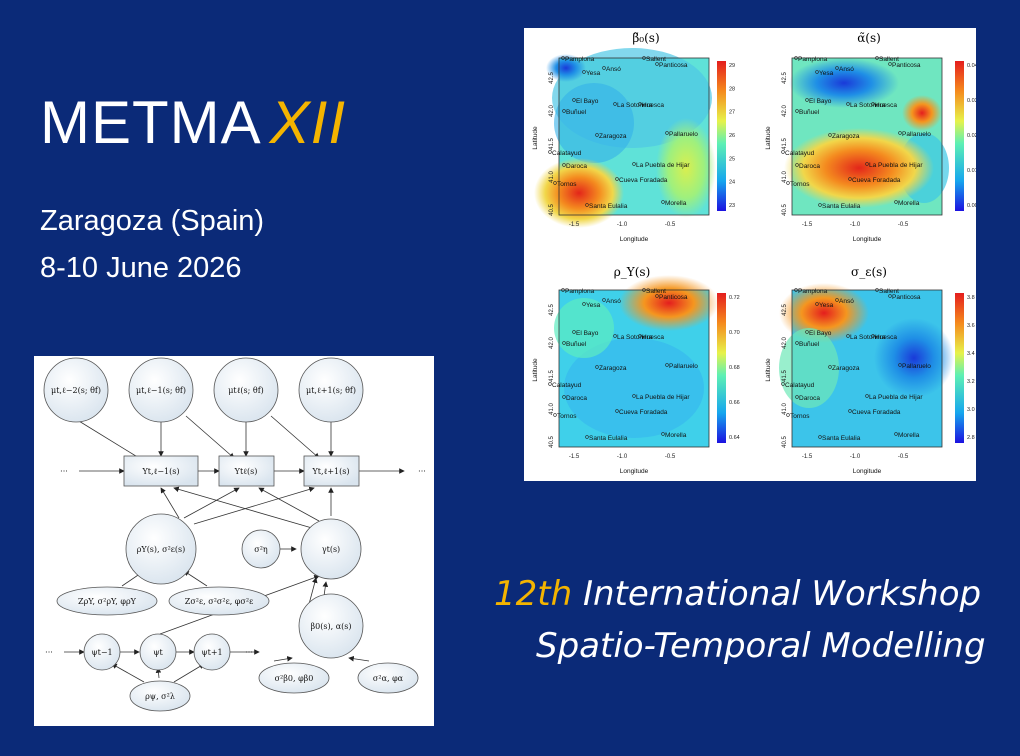 Image resolution: width=1020 pixels, height=756 pixels. Describe the element at coordinates (249, 652) in the screenshot. I see `ellipsis-psi-right: ···` at that location.